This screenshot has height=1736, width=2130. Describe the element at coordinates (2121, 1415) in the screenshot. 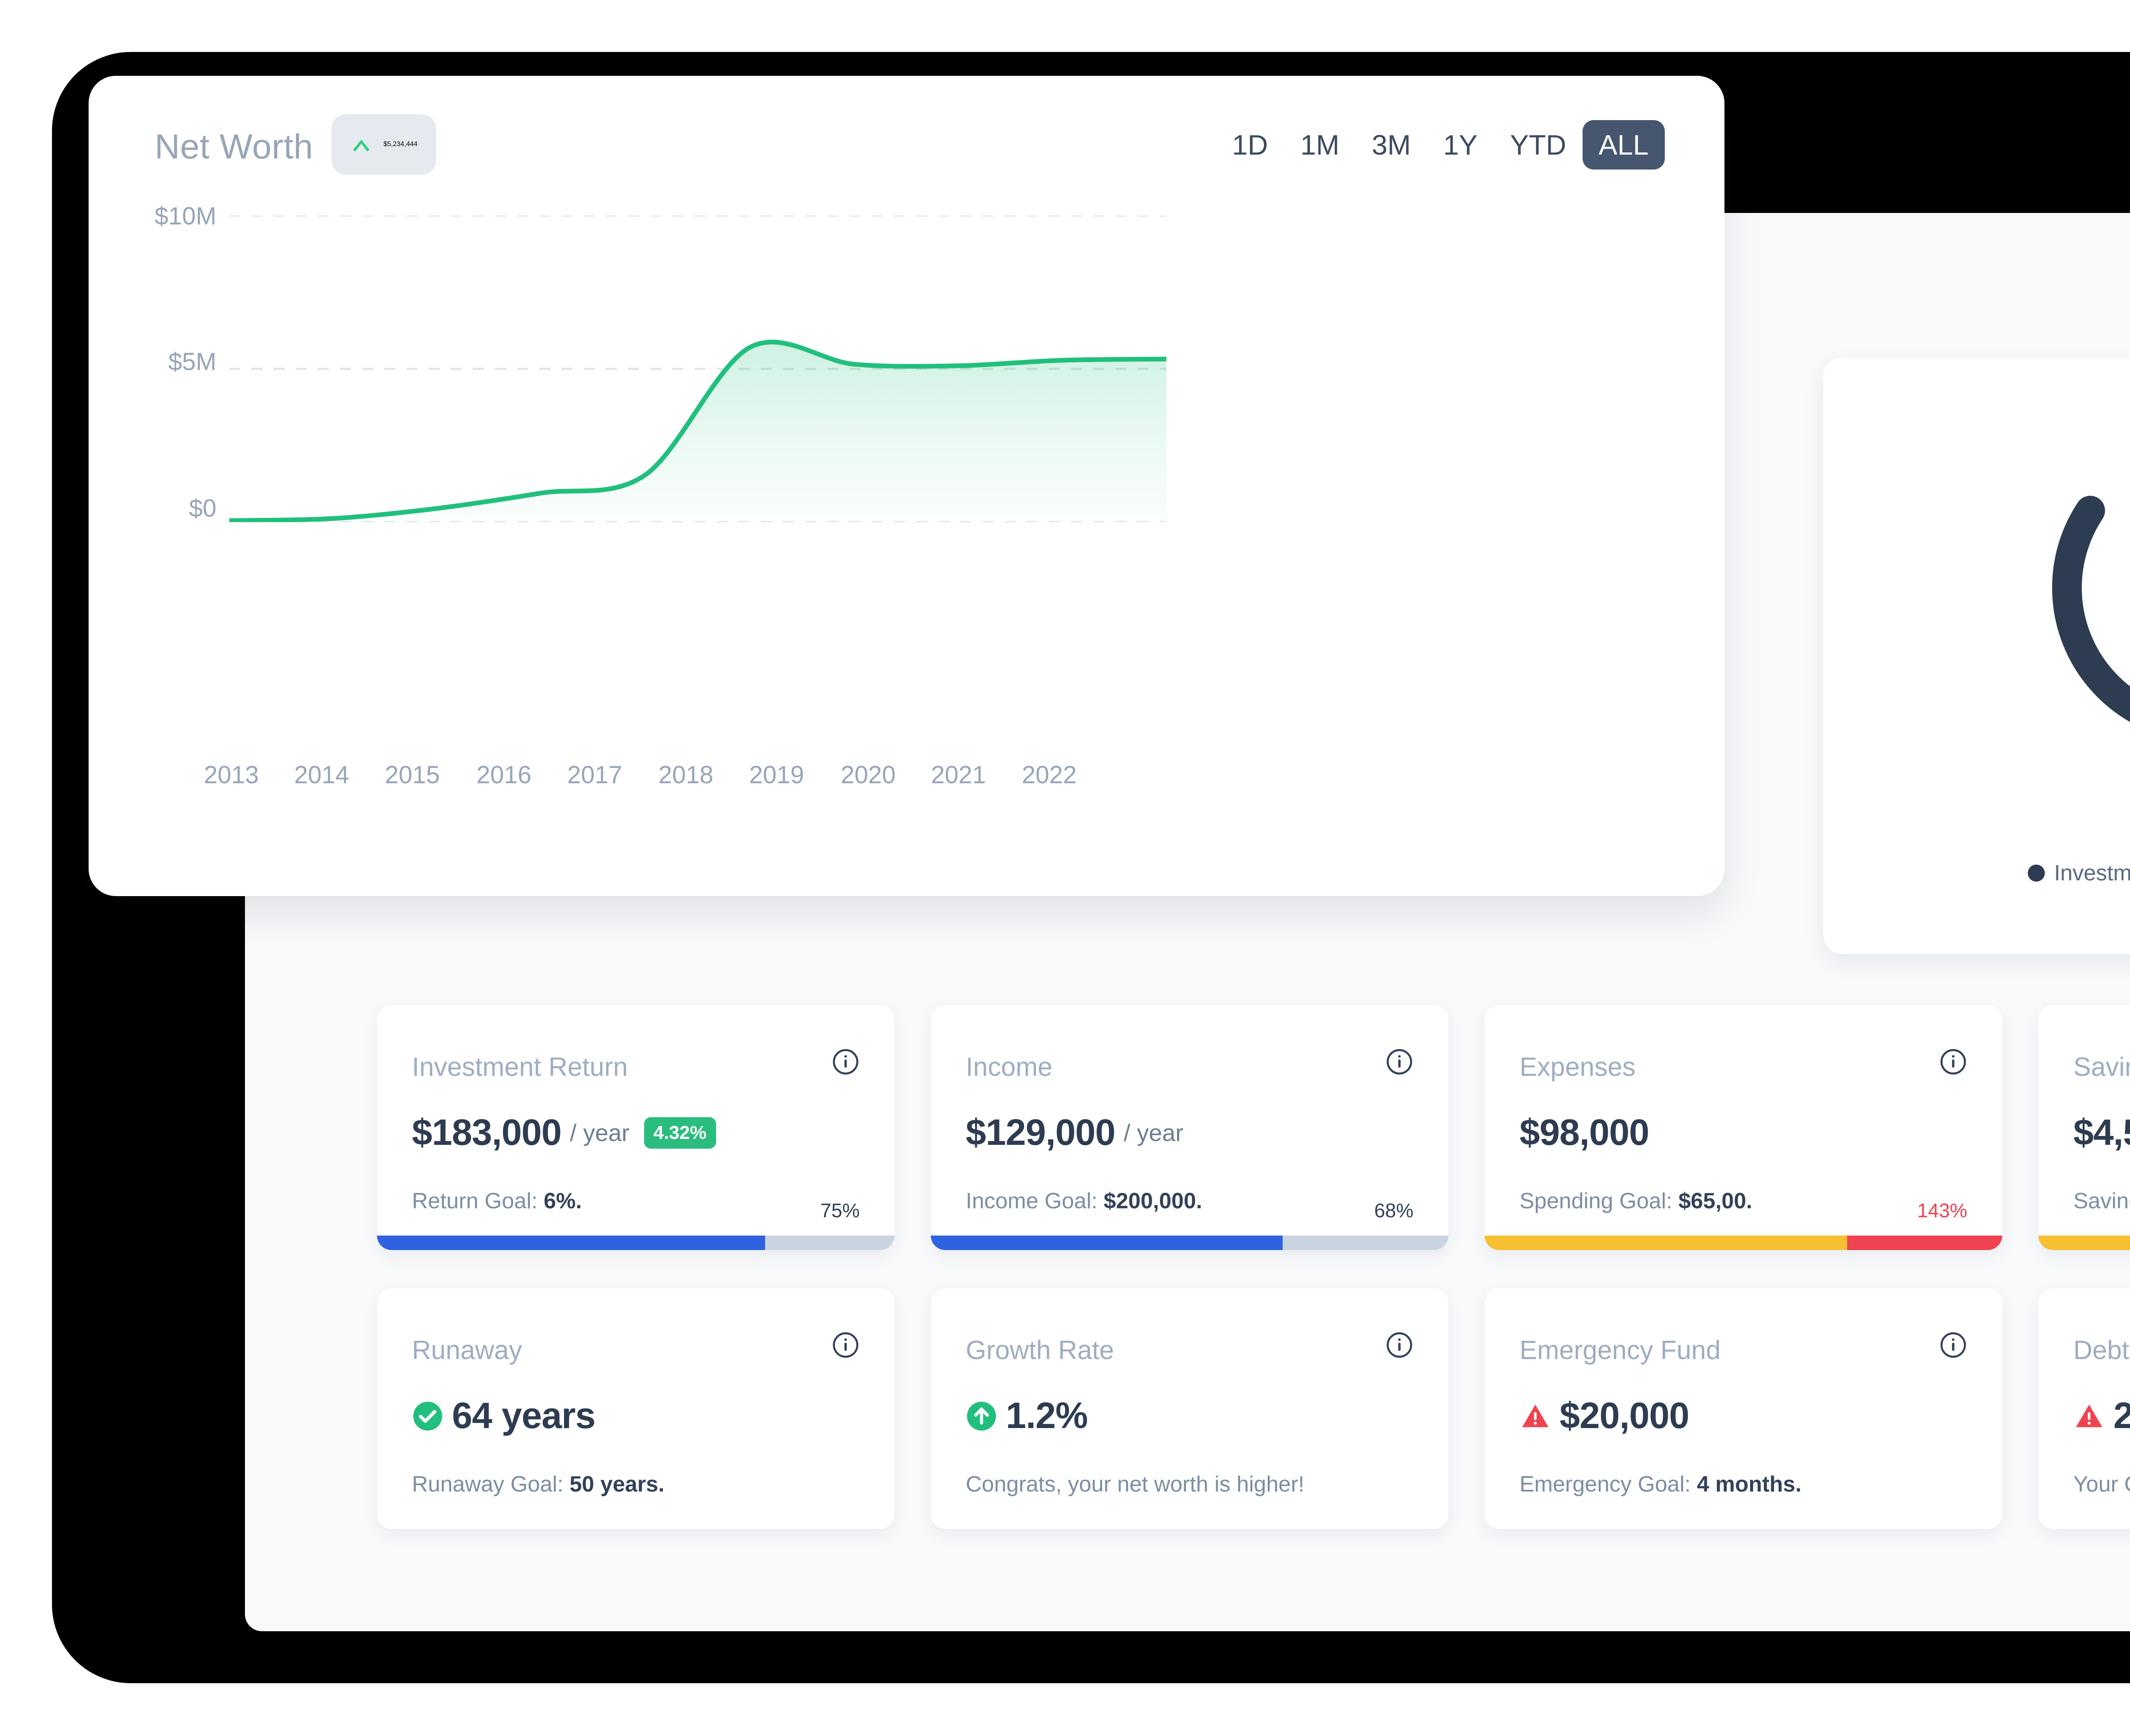

I see `metric-value: 28%` at that location.